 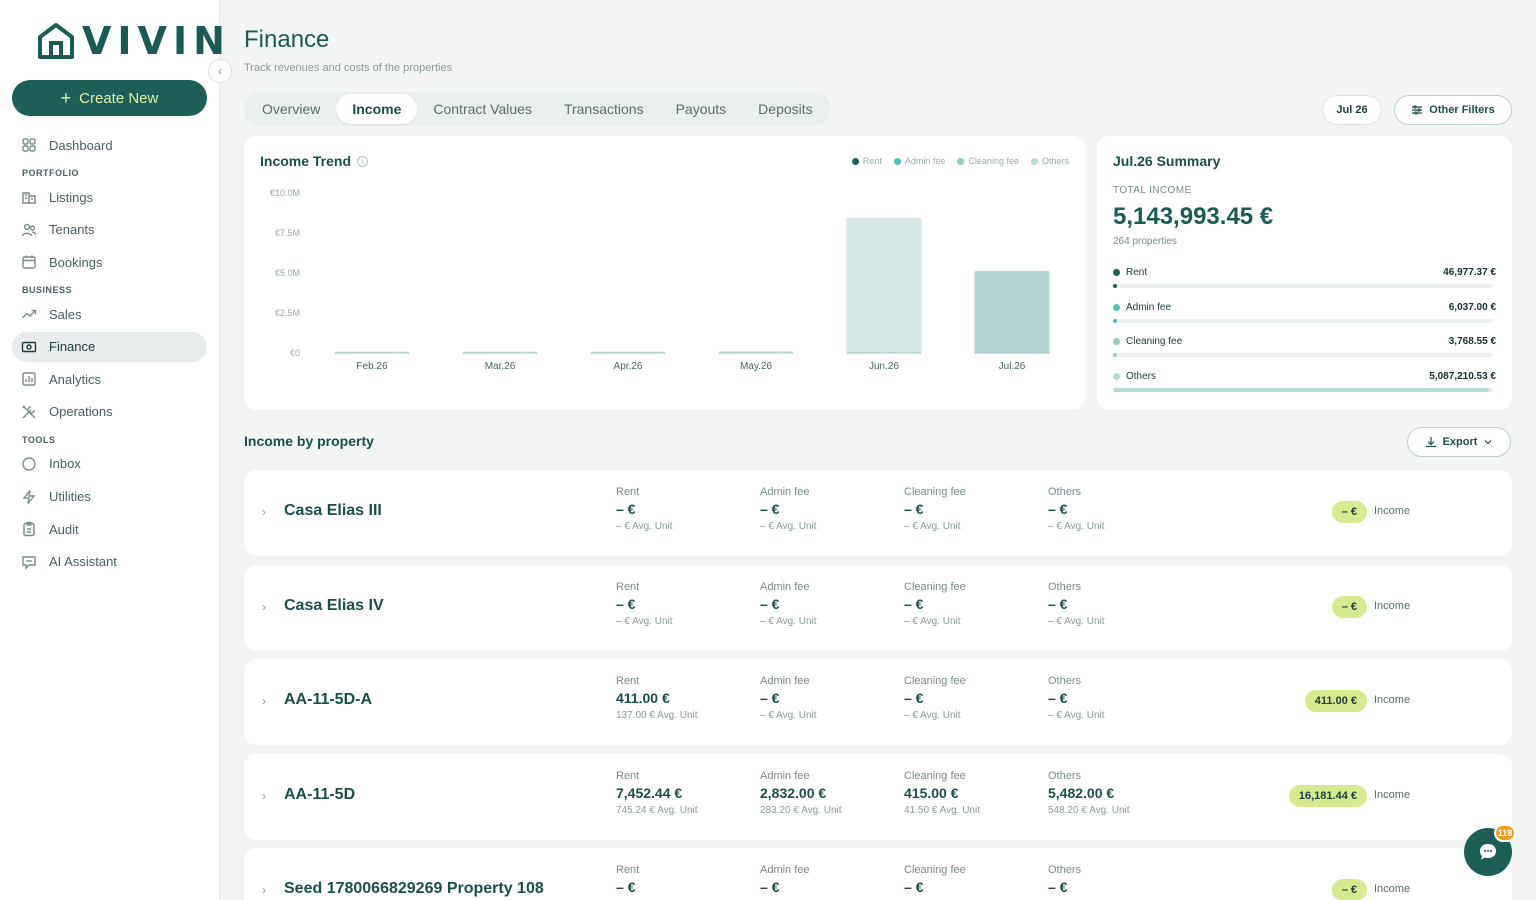 I want to click on sidebar-item-sales: Sales, so click(x=109, y=314).